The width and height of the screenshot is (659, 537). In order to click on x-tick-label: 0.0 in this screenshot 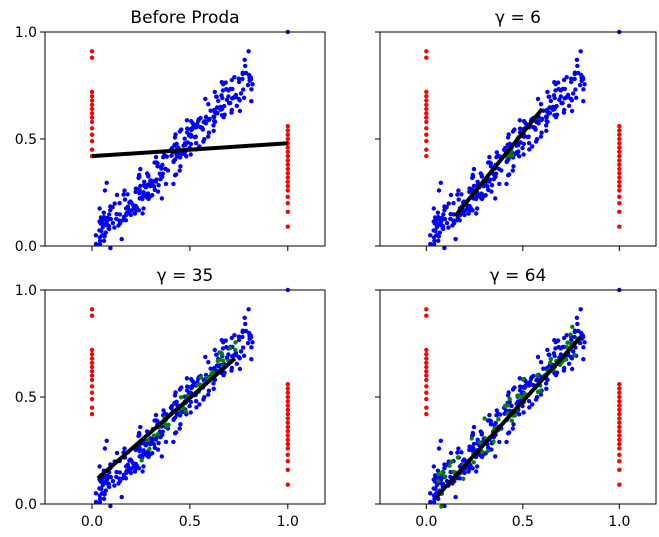, I will do `click(426, 522)`.